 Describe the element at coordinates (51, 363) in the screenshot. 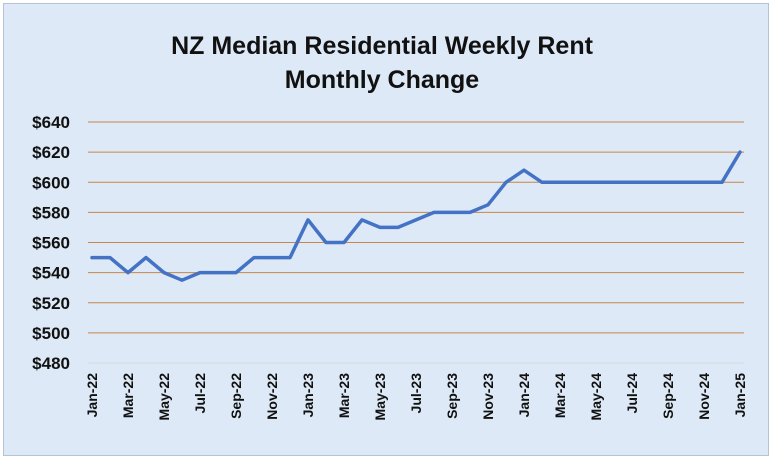

I see `y-tick-label: $480` at that location.